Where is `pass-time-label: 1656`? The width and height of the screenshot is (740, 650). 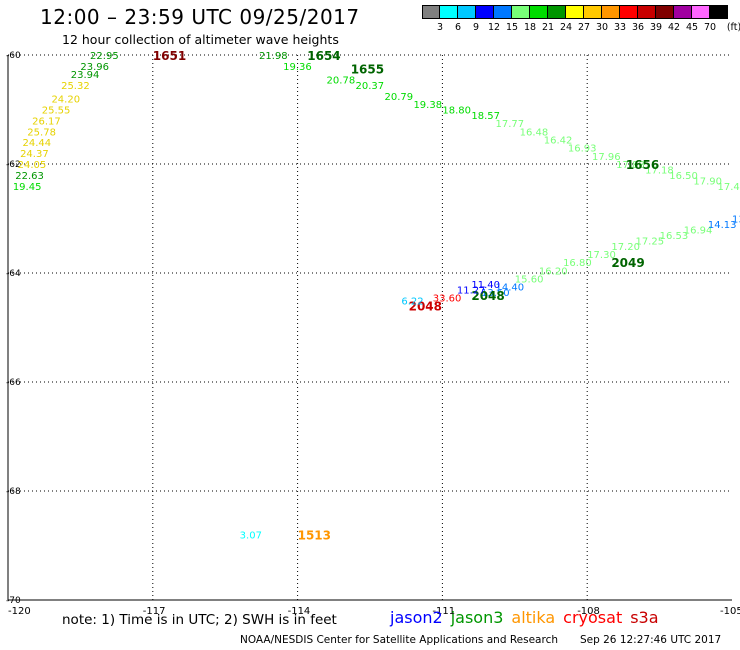
pass-time-label: 1656 is located at coordinates (642, 165).